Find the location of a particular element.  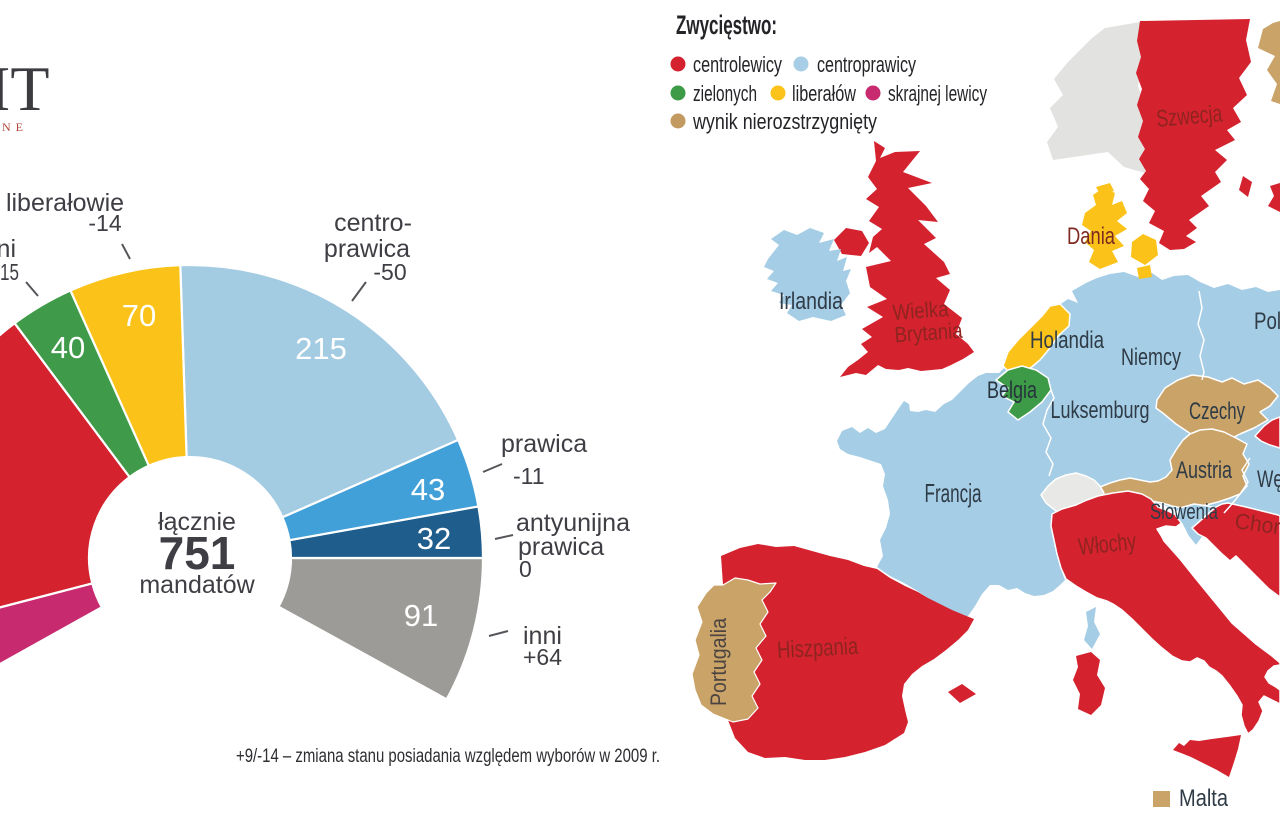

svg-text: centrolewicy is located at coordinates (737, 64).